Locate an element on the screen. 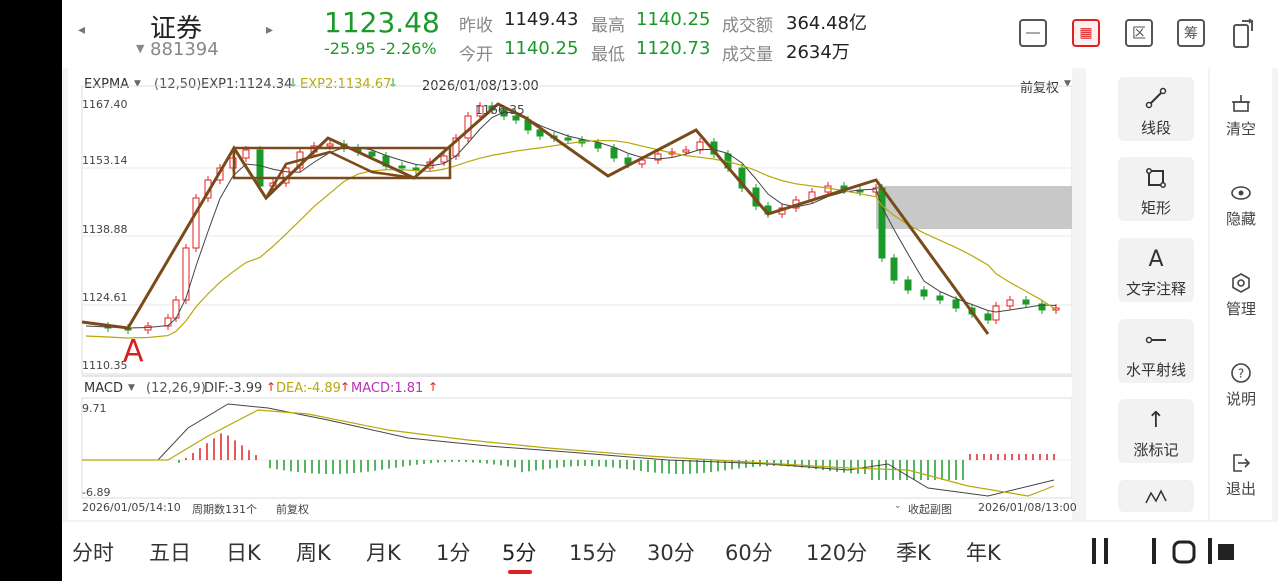  drawing-tools-panel: 线段 矩形 A 文字注释 水平射线 ↑ 涨标记 is located at coordinates (1147, 294).